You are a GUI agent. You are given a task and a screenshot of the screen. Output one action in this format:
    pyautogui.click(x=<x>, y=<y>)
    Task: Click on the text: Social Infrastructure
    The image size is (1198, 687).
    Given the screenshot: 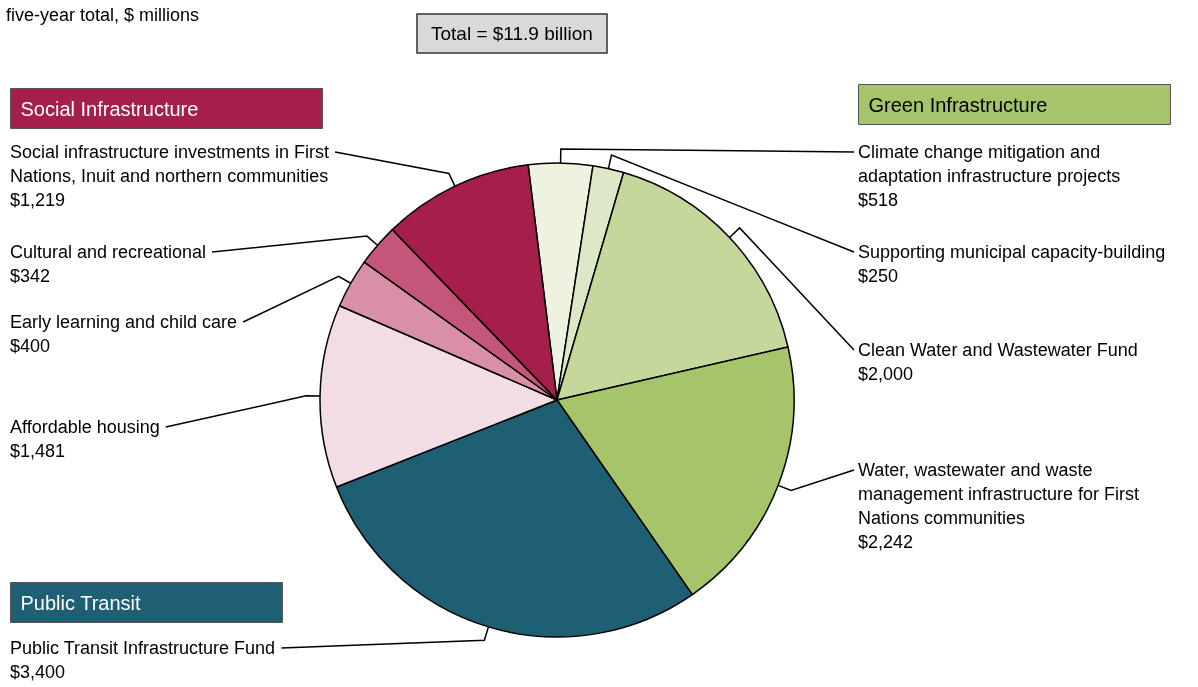 What is the action you would take?
    pyautogui.click(x=109, y=108)
    